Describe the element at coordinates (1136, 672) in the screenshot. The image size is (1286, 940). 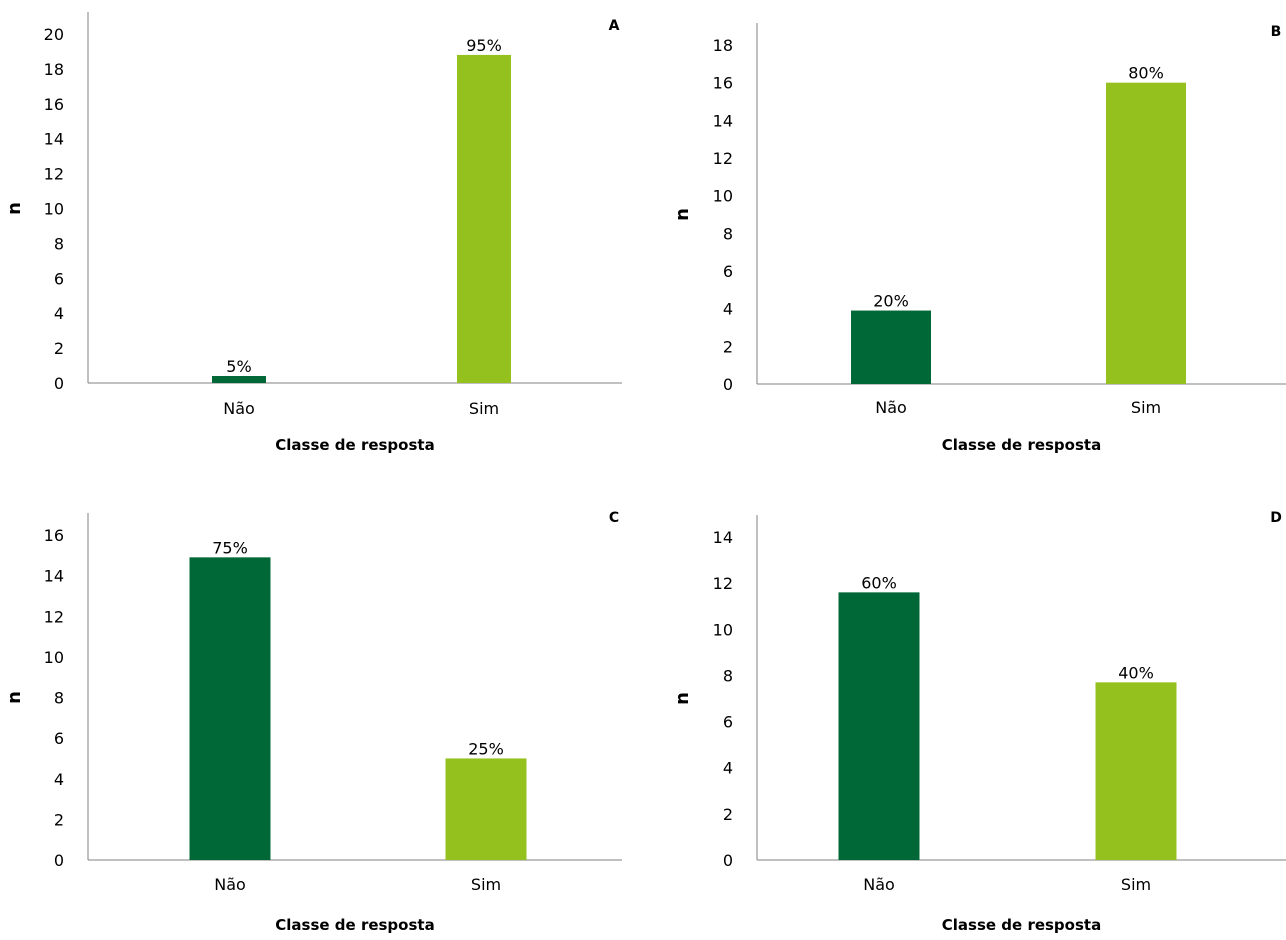
I see `data-label: 40%` at that location.